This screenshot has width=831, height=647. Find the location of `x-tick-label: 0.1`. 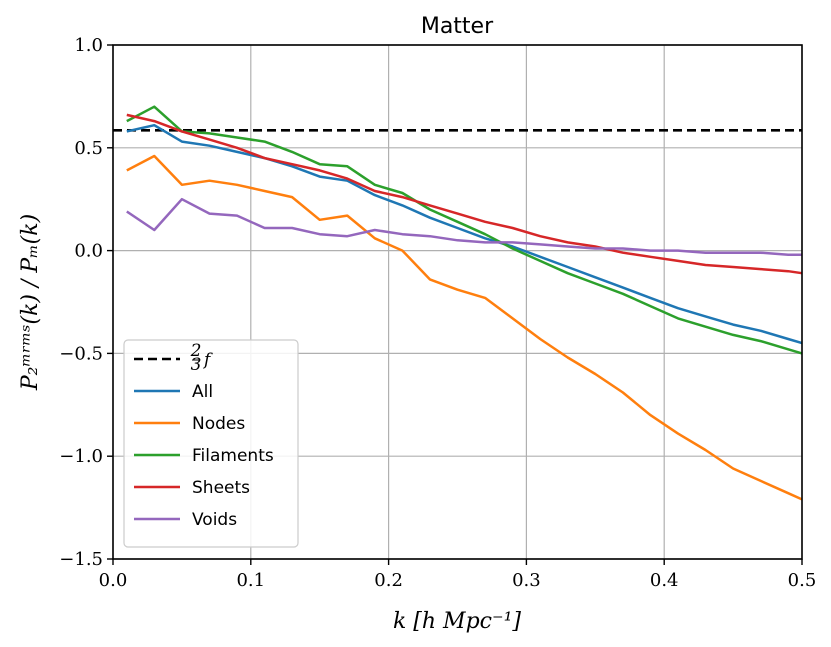

x-tick-label: 0.1 is located at coordinates (250, 580).